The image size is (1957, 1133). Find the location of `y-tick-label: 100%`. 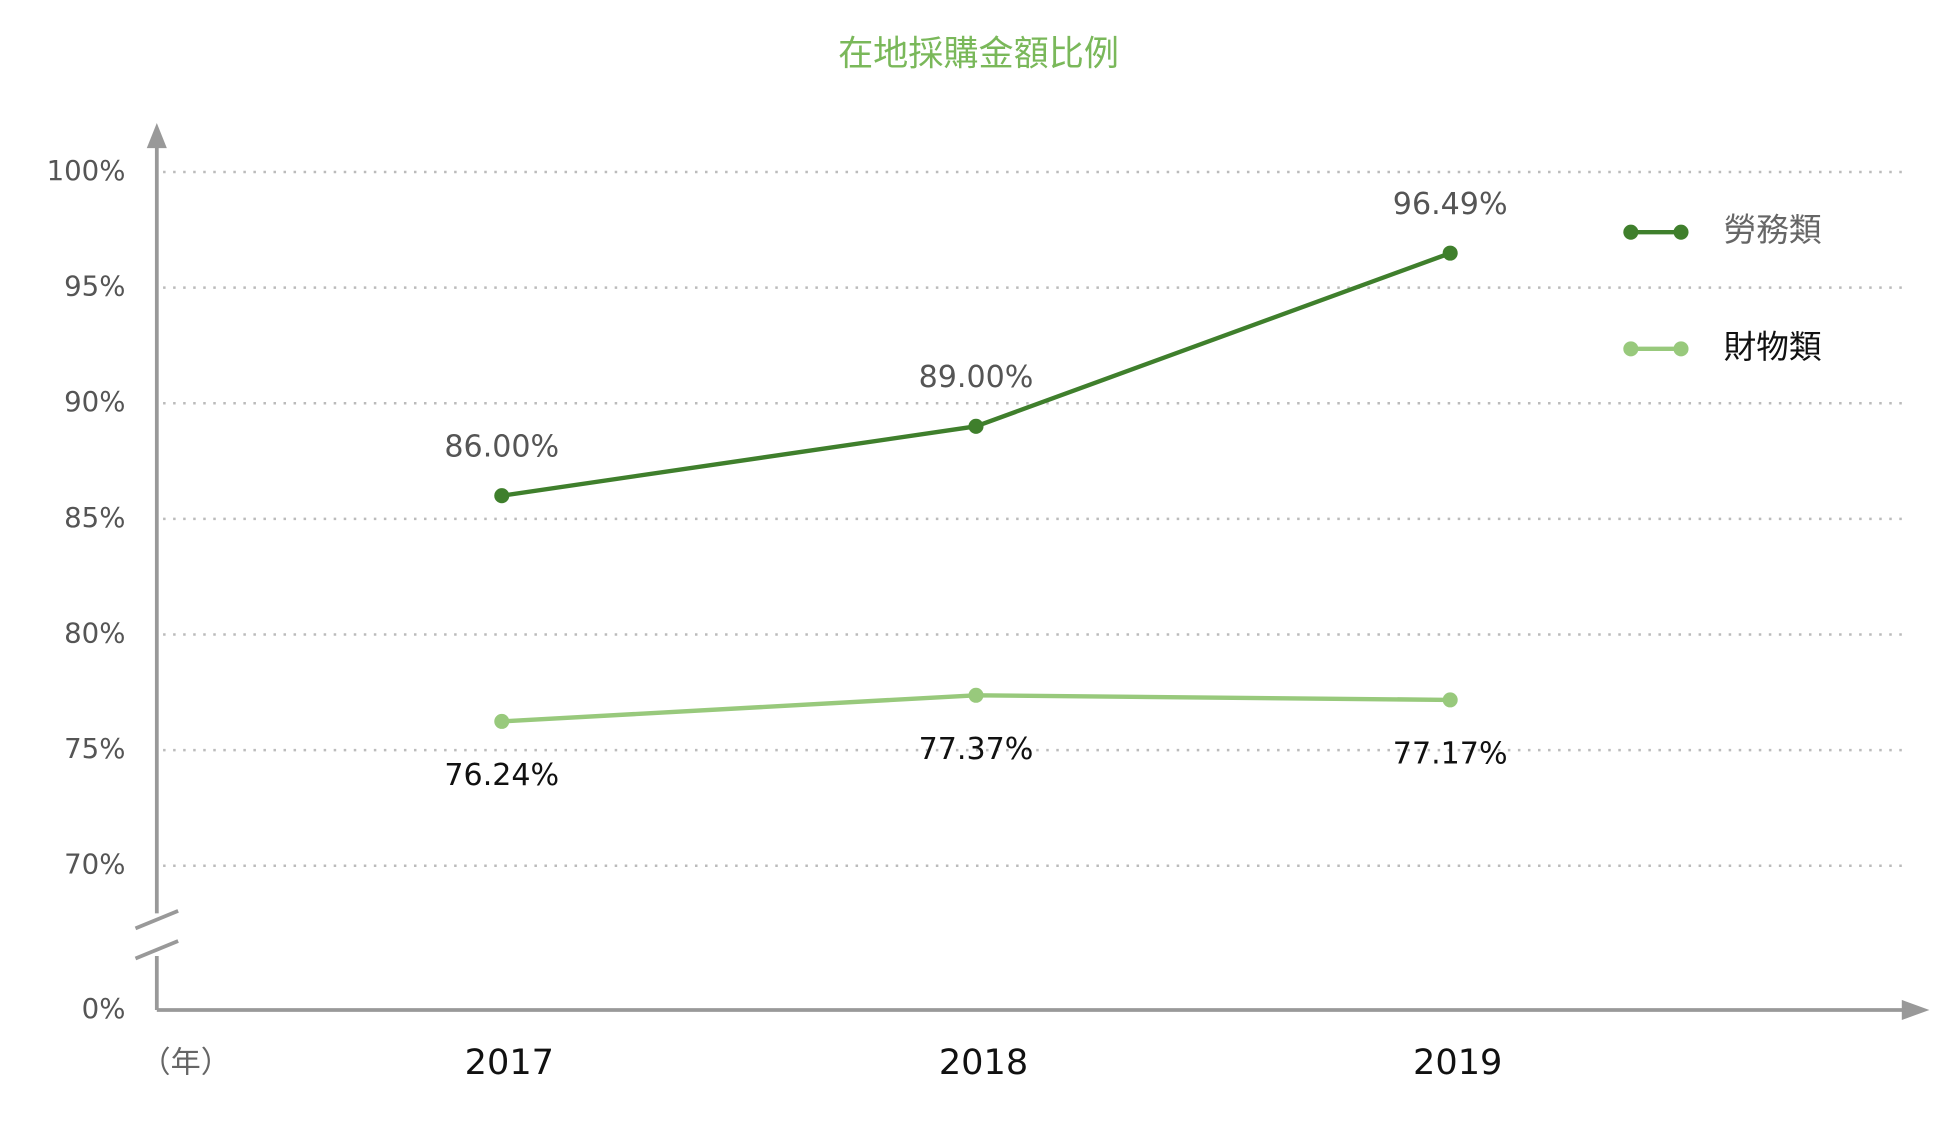

y-tick-label: 100% is located at coordinates (86, 170).